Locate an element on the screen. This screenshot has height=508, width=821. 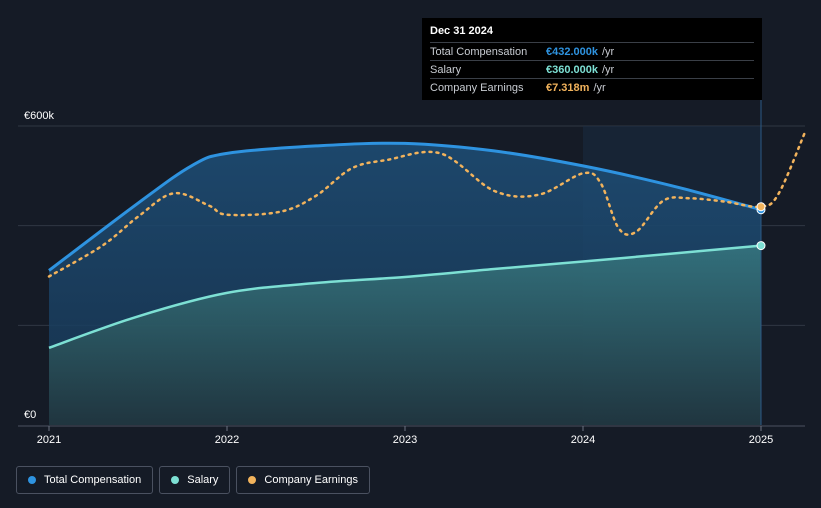
tooltip-date: Dec 31 2024 is located at coordinates (461, 31).